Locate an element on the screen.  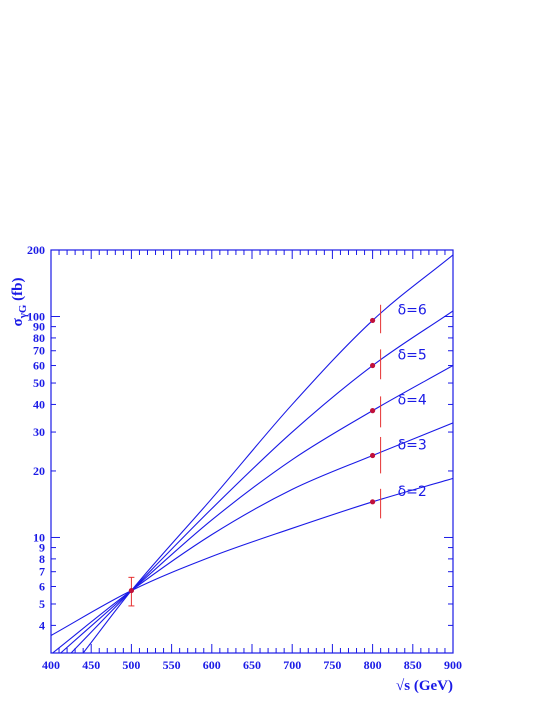
series-label: δ=2 is located at coordinates (412, 492).